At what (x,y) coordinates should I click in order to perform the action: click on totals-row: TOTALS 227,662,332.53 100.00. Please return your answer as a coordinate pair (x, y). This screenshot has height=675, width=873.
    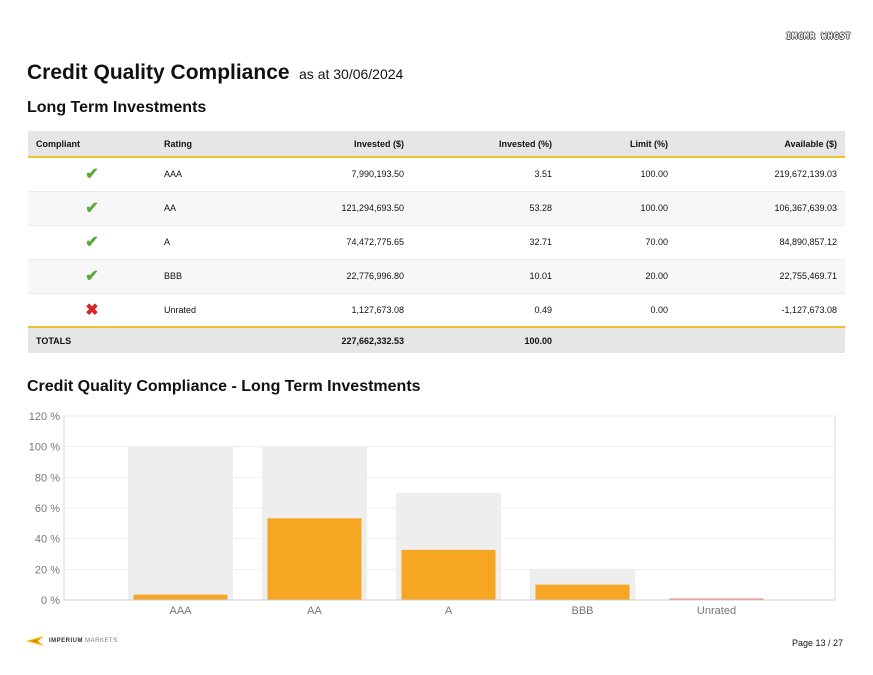
    Looking at the image, I should click on (436, 339).